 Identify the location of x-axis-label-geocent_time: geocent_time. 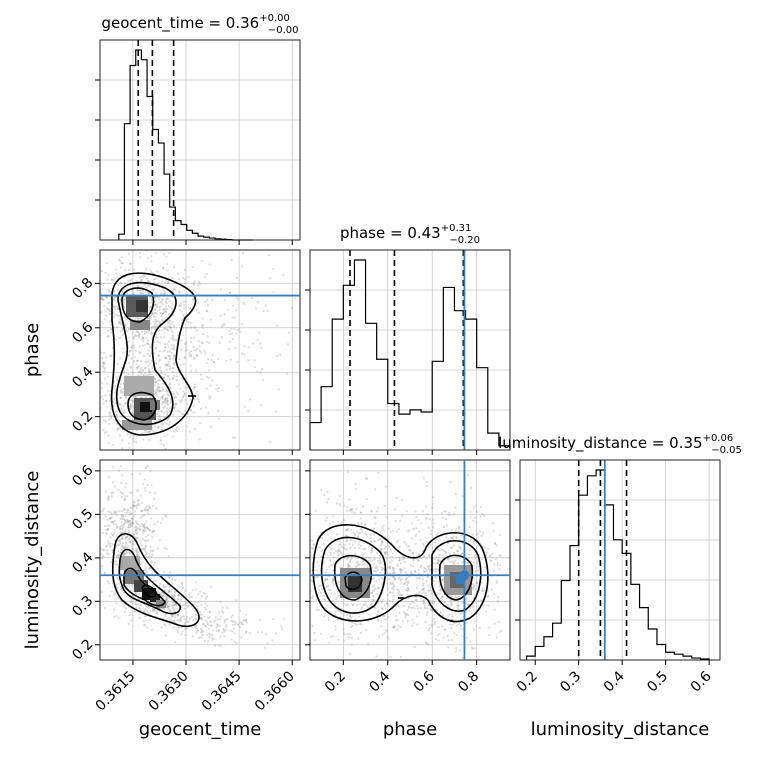
(200, 729).